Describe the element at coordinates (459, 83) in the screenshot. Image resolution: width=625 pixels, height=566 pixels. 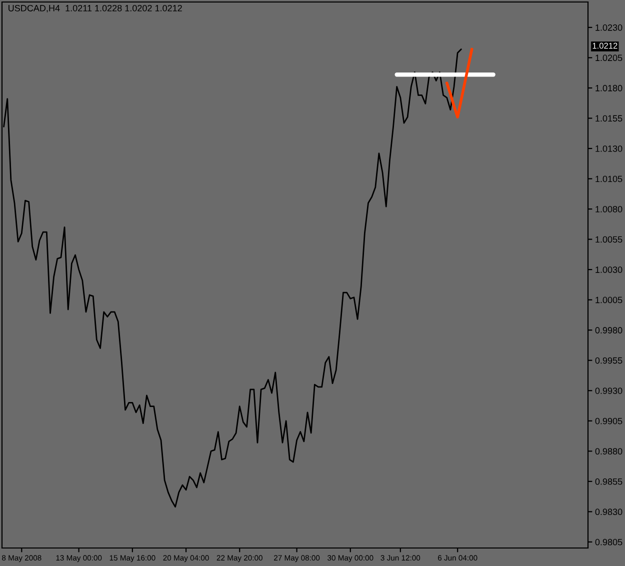
I see `line-series` at that location.